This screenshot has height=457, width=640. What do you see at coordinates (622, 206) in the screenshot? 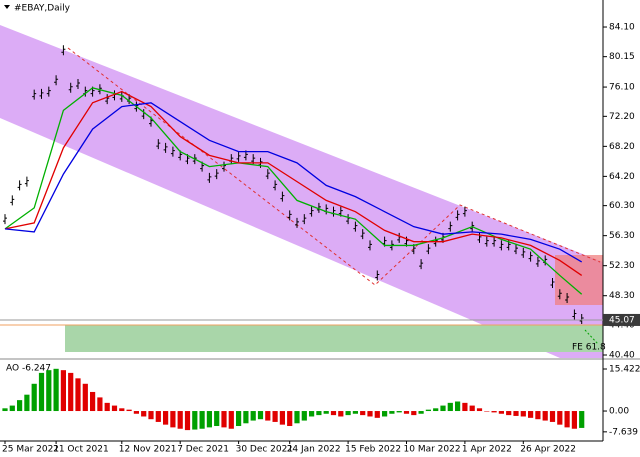
I see `y-tick-label: 60.30` at bounding box center [622, 206].